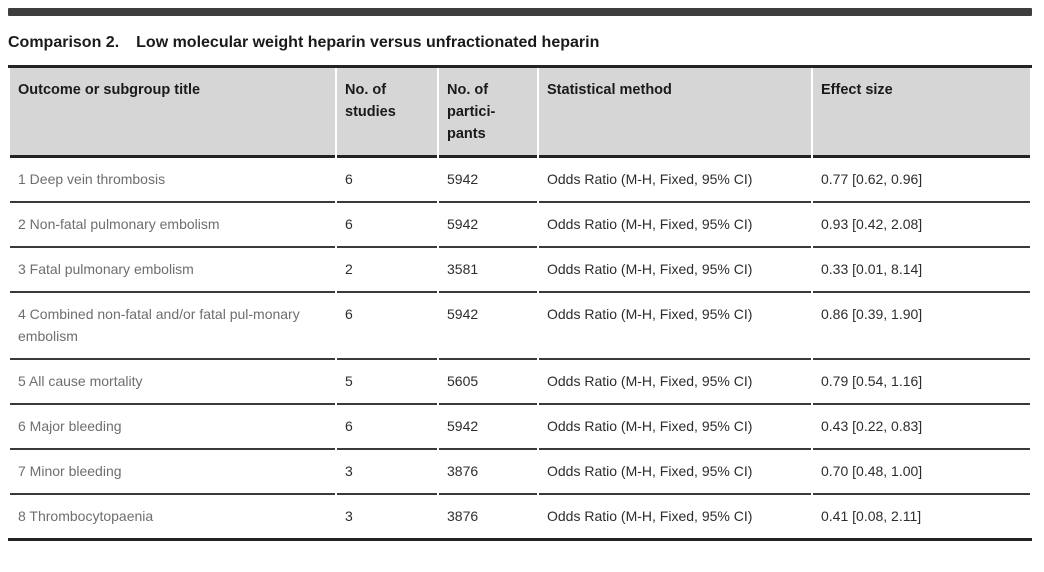  I want to click on participants-cell: 3581, so click(488, 270).